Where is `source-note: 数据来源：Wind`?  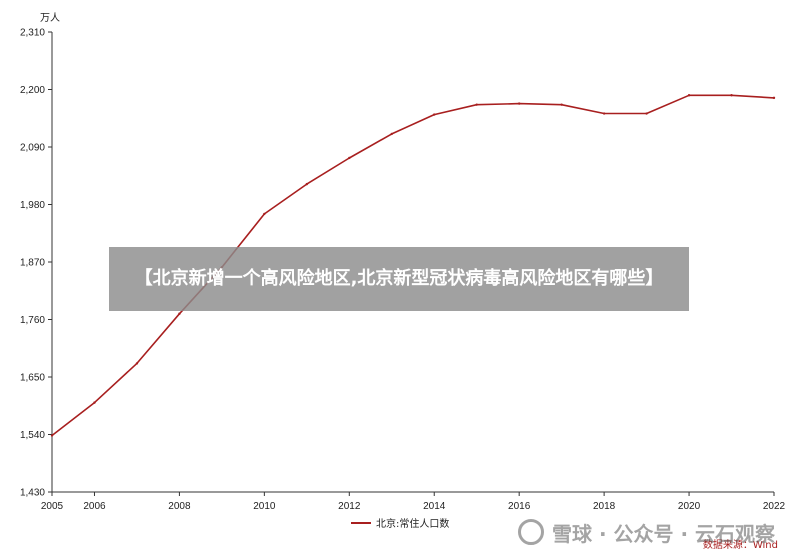
source-note: 数据来源：Wind is located at coordinates (740, 544).